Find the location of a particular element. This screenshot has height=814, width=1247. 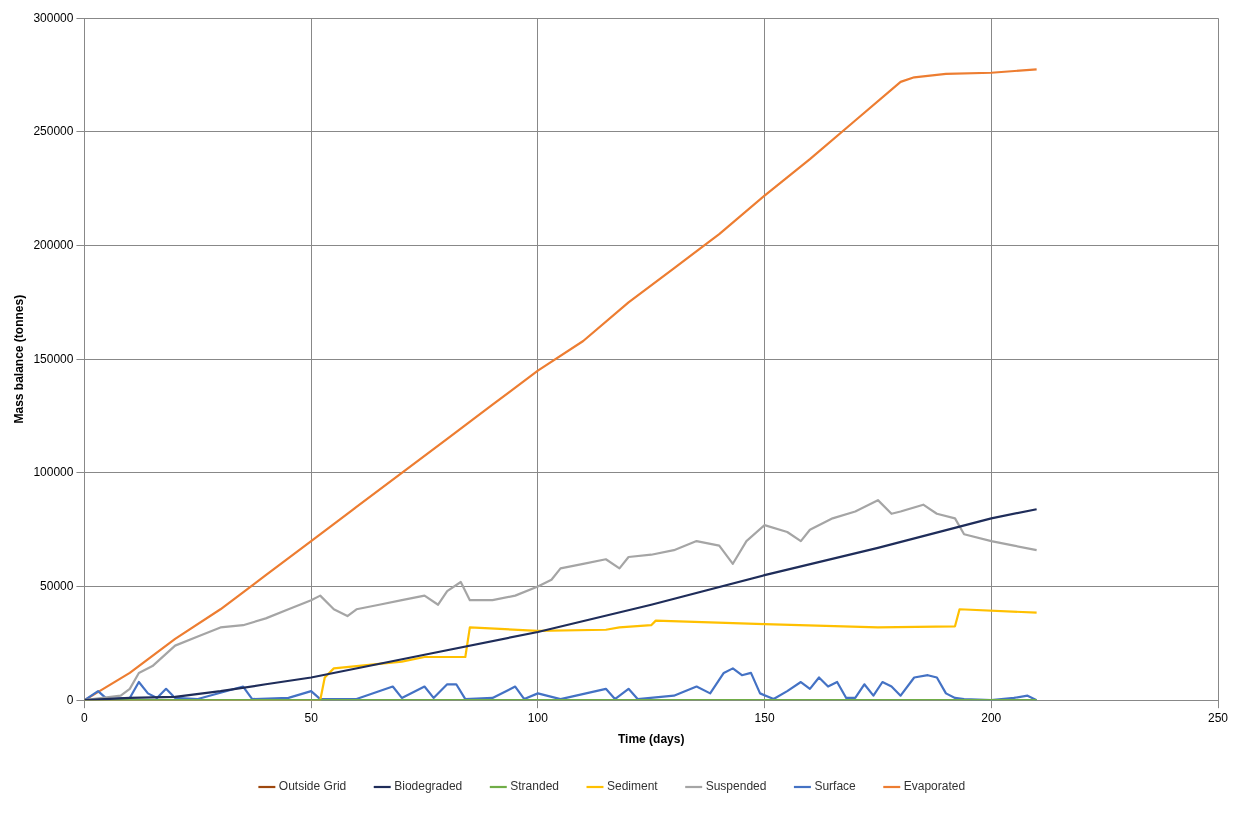

legend-label: Evaporated is located at coordinates (934, 786).